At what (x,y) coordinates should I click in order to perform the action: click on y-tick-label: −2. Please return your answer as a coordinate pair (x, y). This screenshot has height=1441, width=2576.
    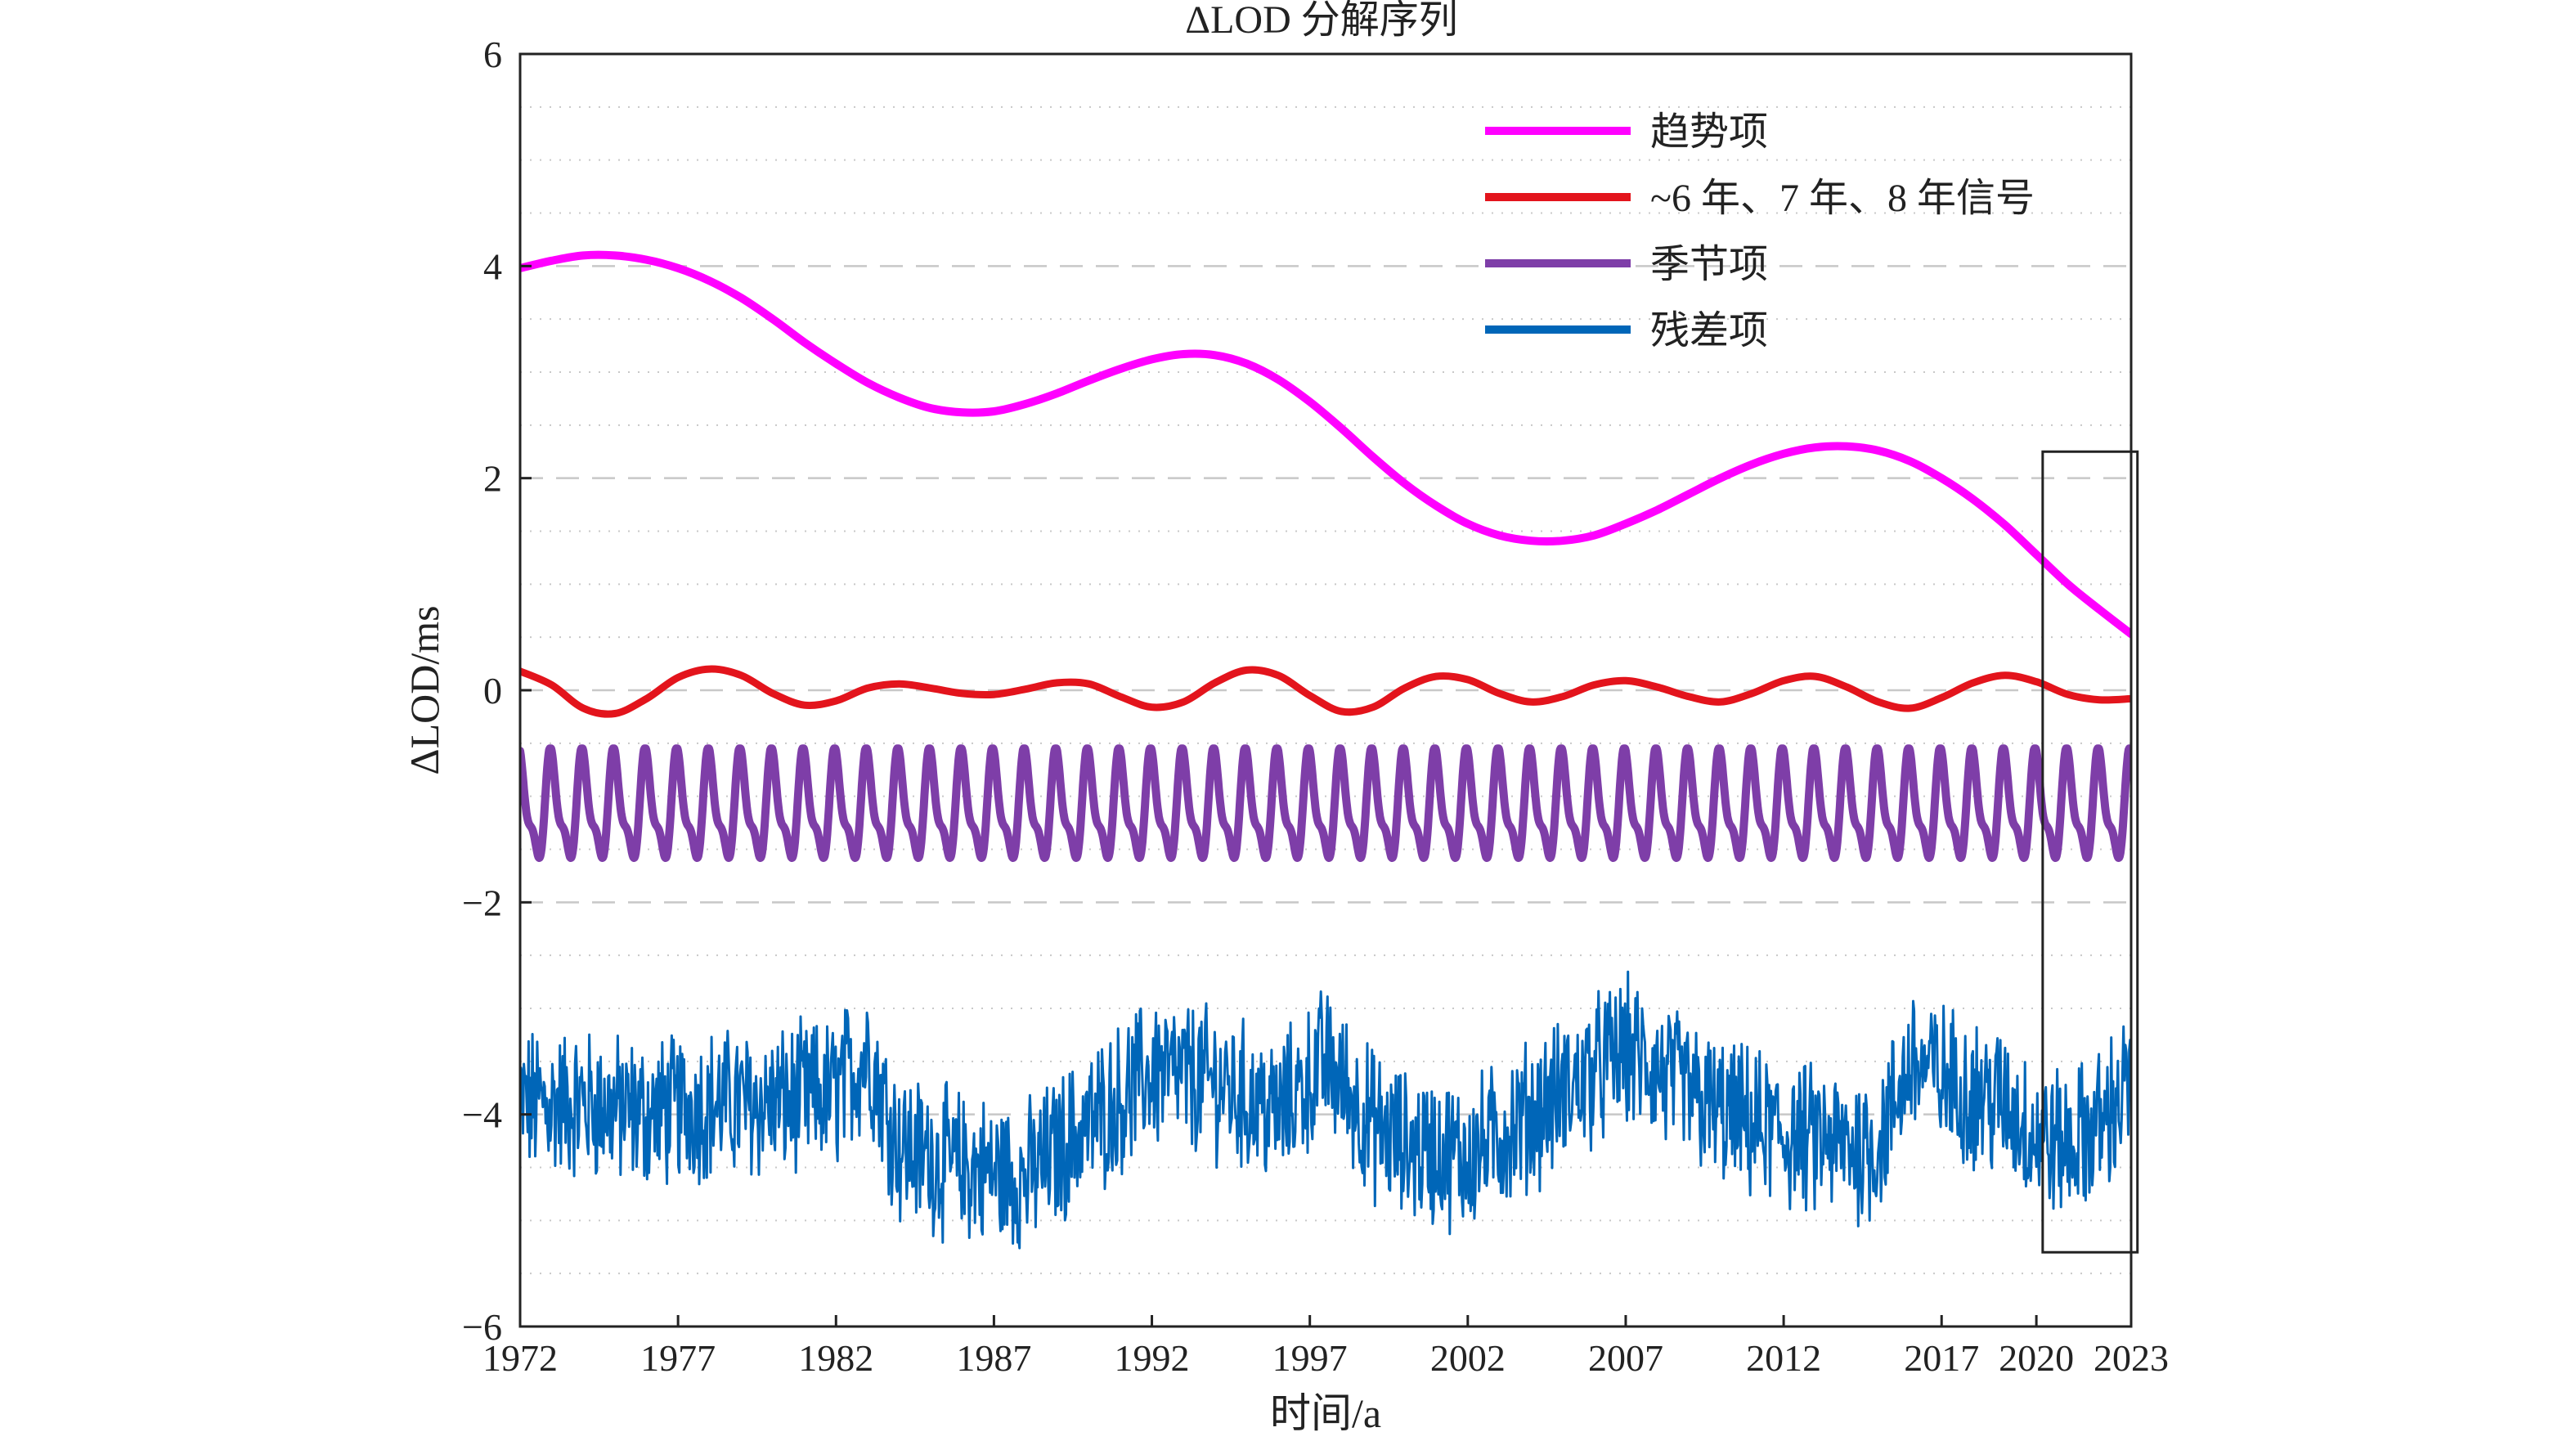
    Looking at the image, I should click on (482, 903).